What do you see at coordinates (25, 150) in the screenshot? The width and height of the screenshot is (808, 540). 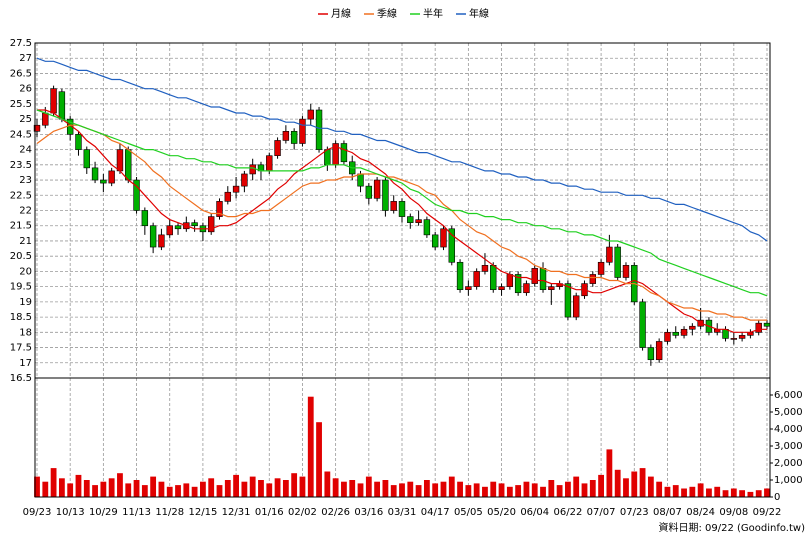 I see `y-tick-label: 24` at bounding box center [25, 150].